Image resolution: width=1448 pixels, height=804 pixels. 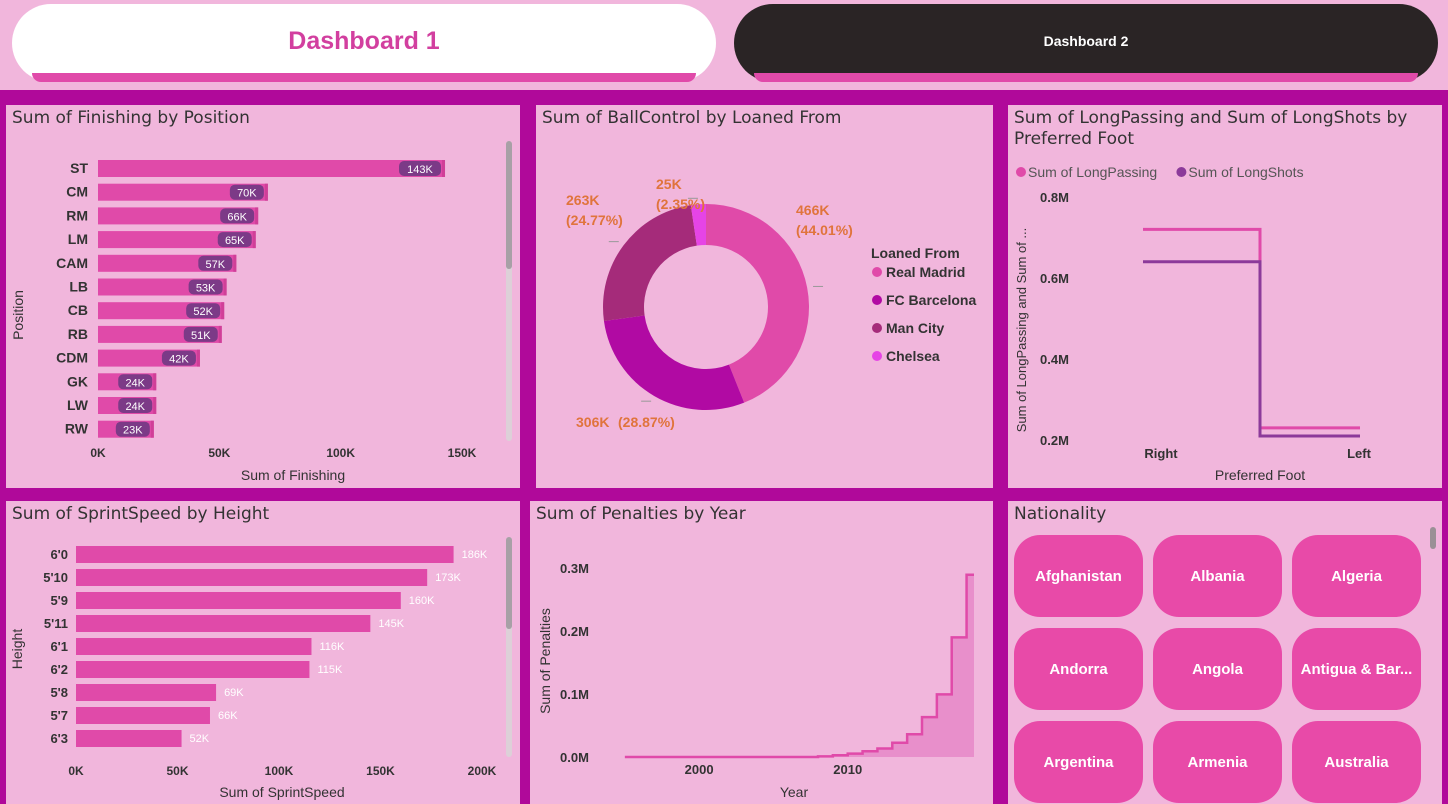 I want to click on data-label: 23K, so click(x=133, y=431).